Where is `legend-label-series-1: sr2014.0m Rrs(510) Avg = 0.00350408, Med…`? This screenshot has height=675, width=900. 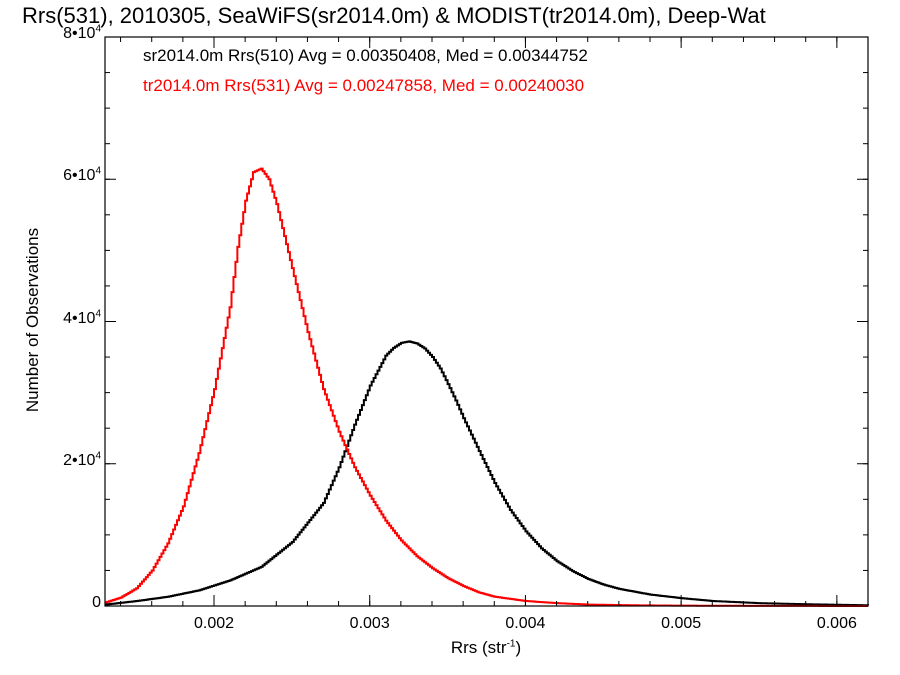
legend-label-series-1: sr2014.0m Rrs(510) Avg = 0.00350408, Med… is located at coordinates (365, 55).